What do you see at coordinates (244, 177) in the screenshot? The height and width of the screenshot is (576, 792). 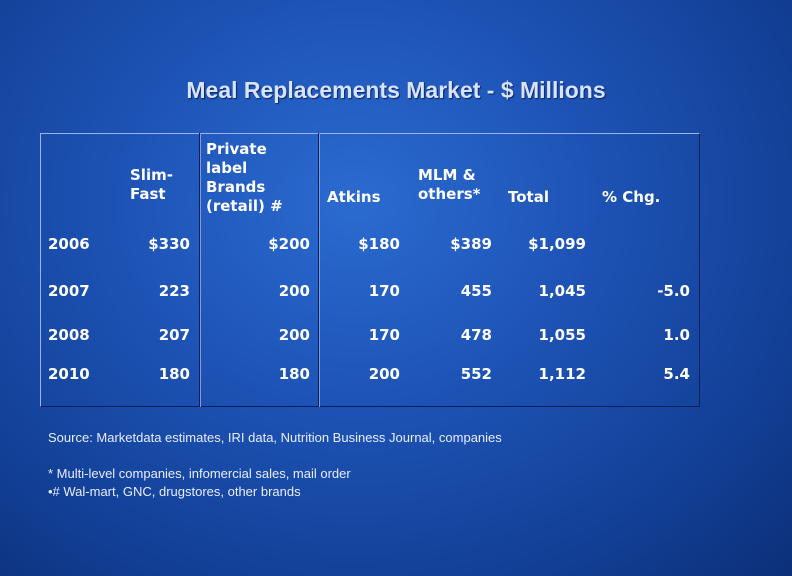 I see `header-private-label: Private label Brands (retail) #` at bounding box center [244, 177].